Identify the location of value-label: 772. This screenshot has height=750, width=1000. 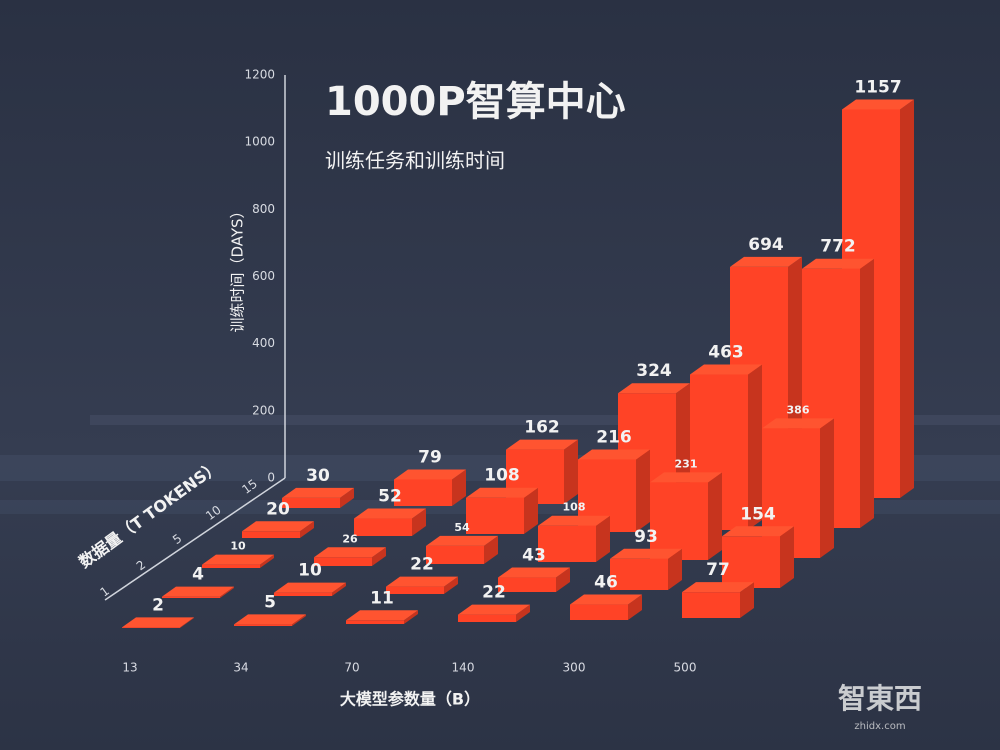
(838, 247).